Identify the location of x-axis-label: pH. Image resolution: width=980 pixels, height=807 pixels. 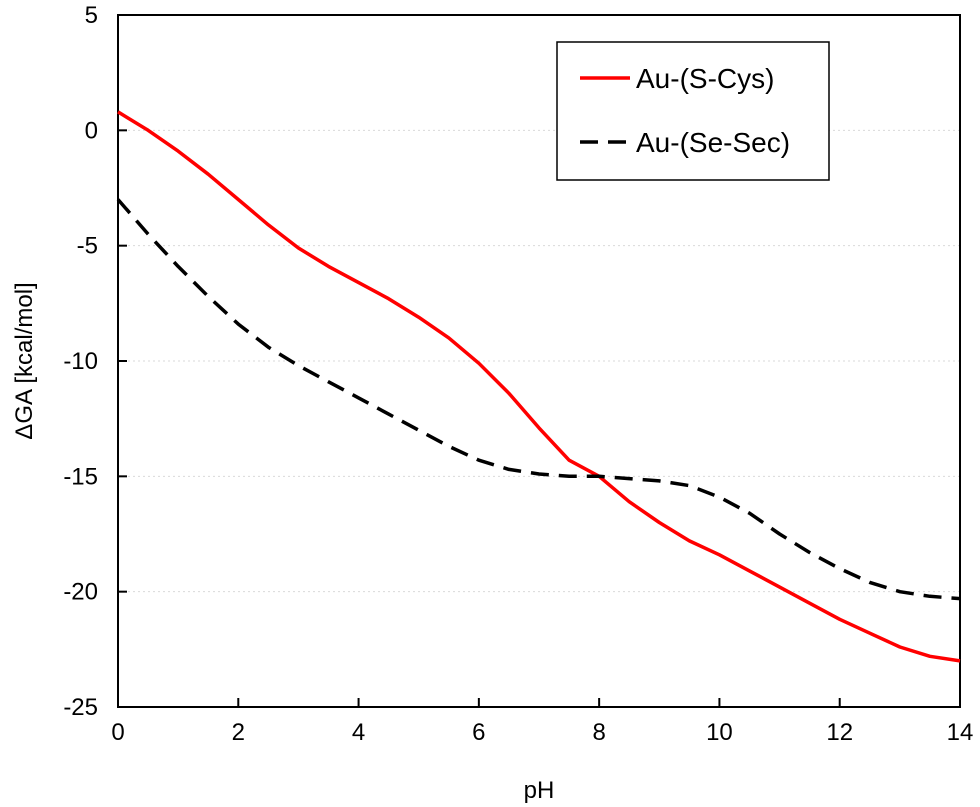
(539, 790).